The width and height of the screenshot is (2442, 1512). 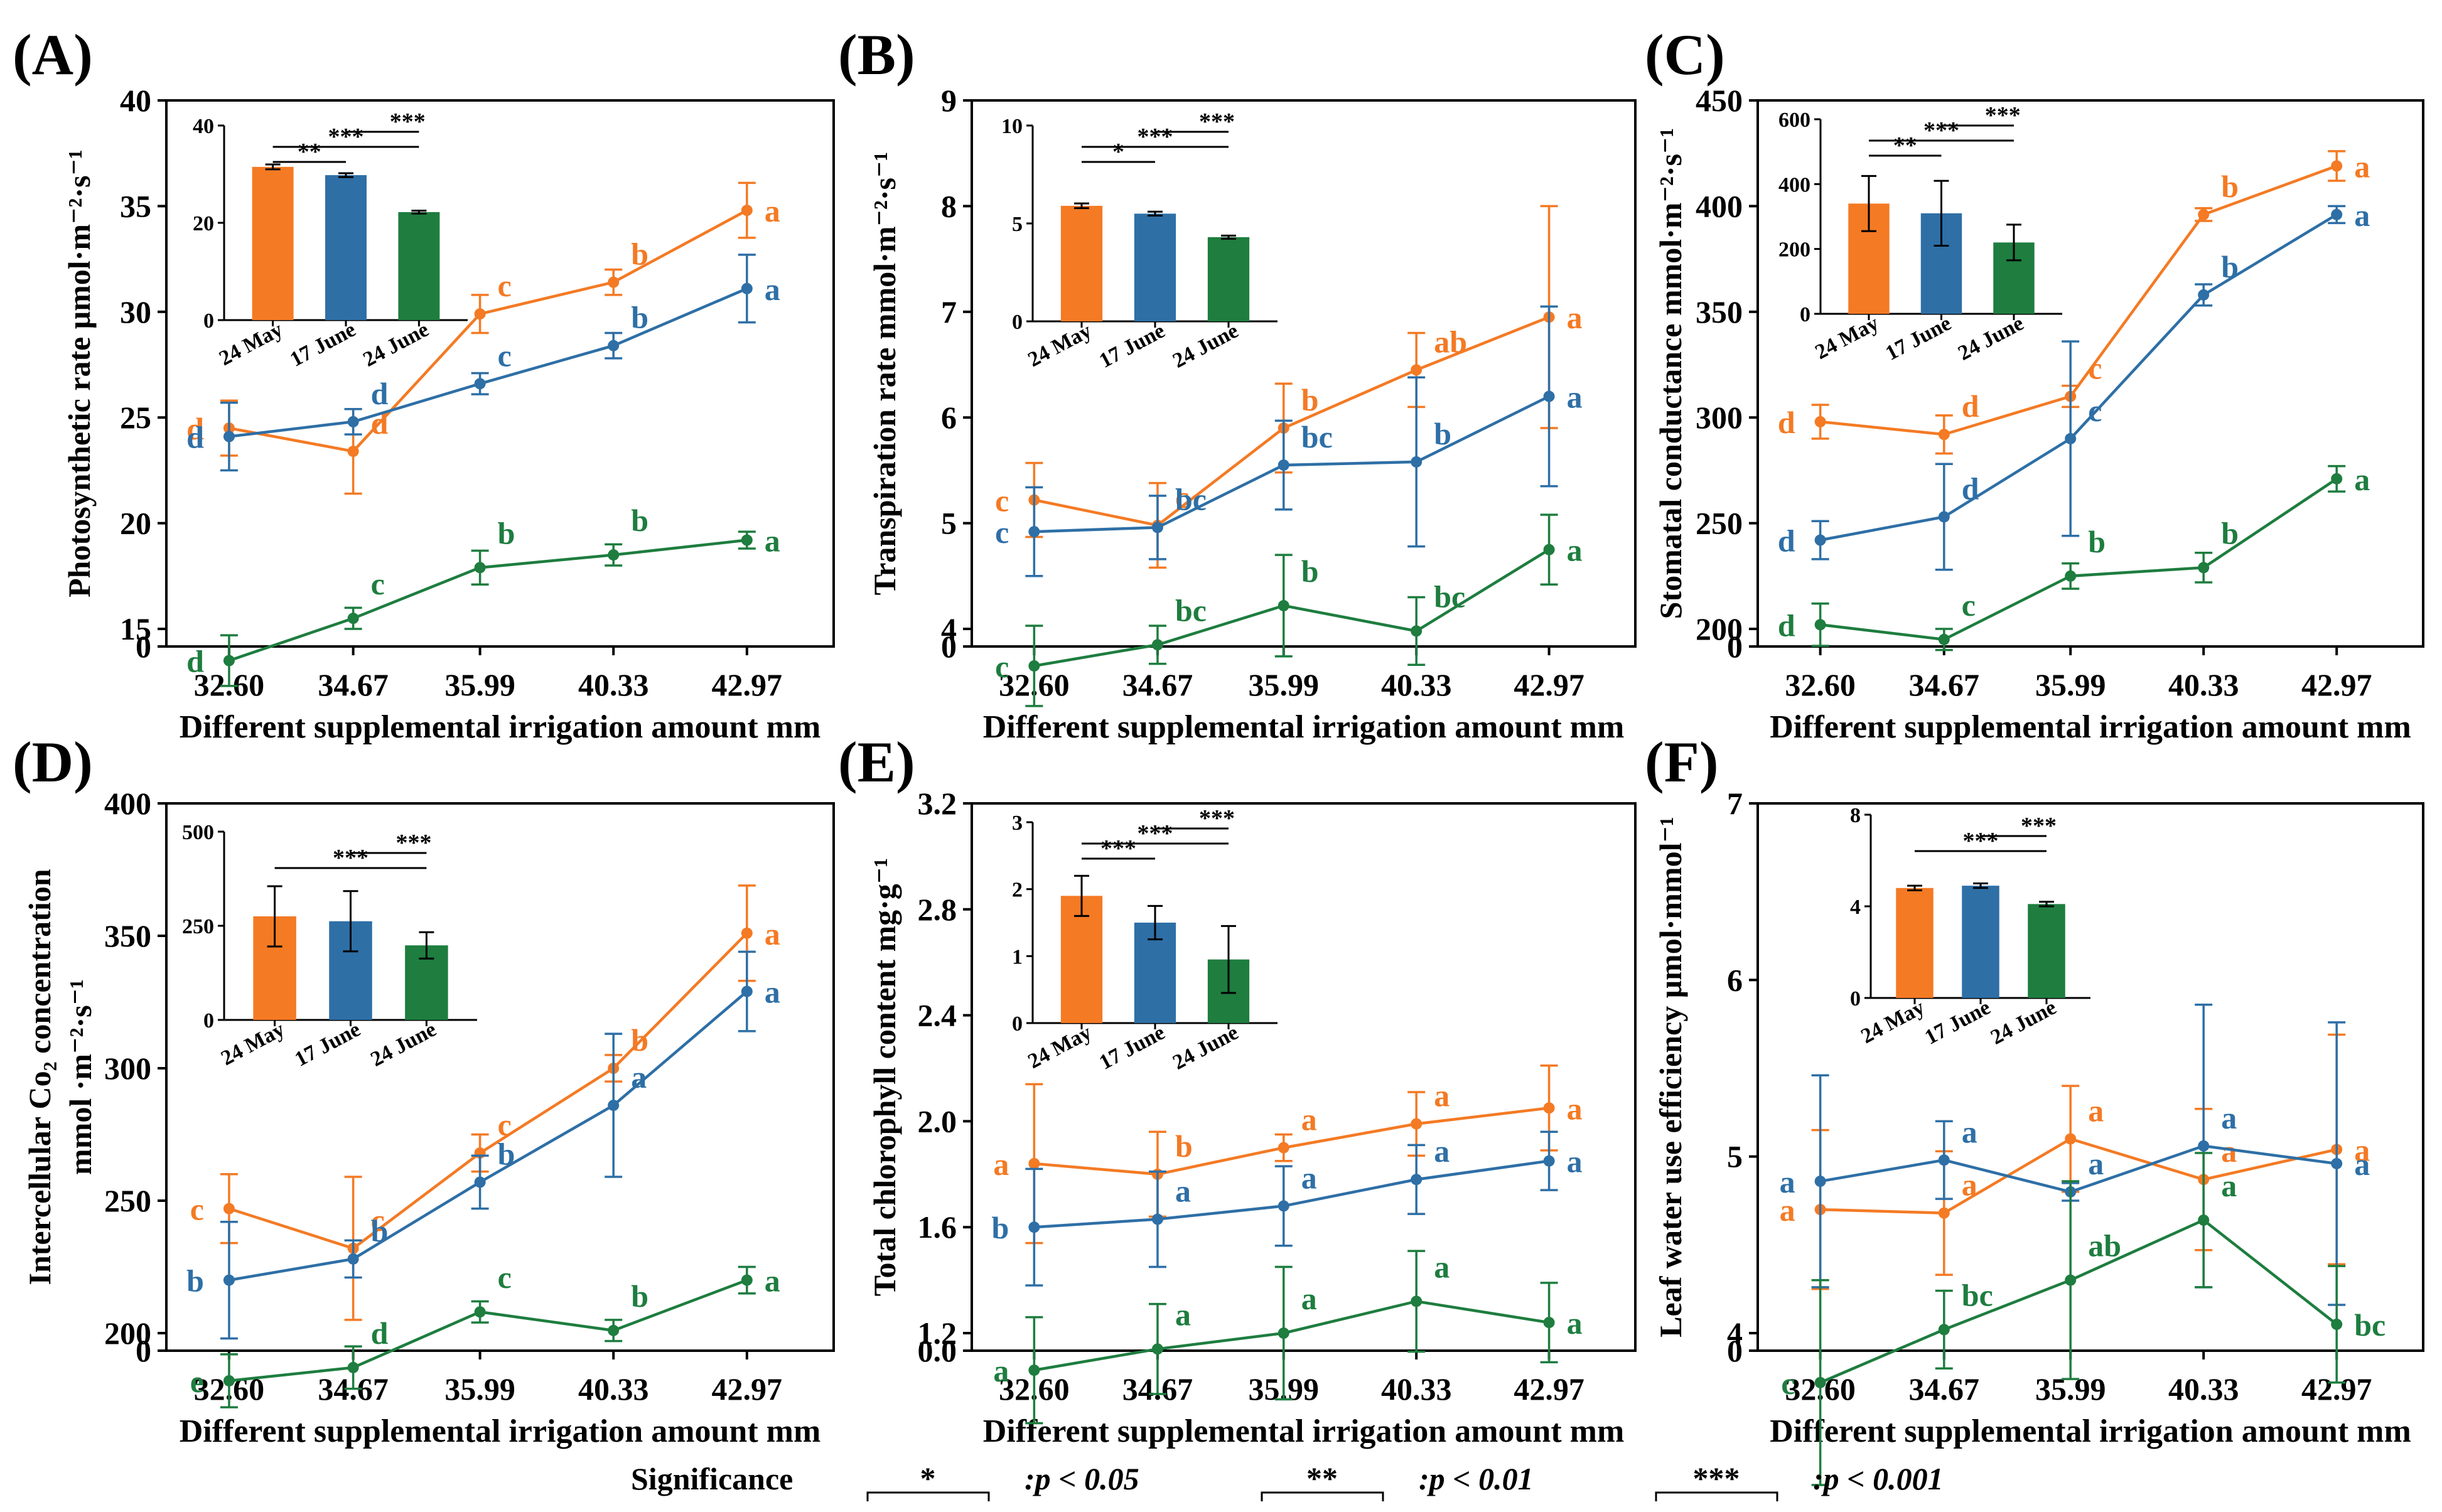 I want to click on inset-y-tick-label: 400, so click(x=1794, y=184).